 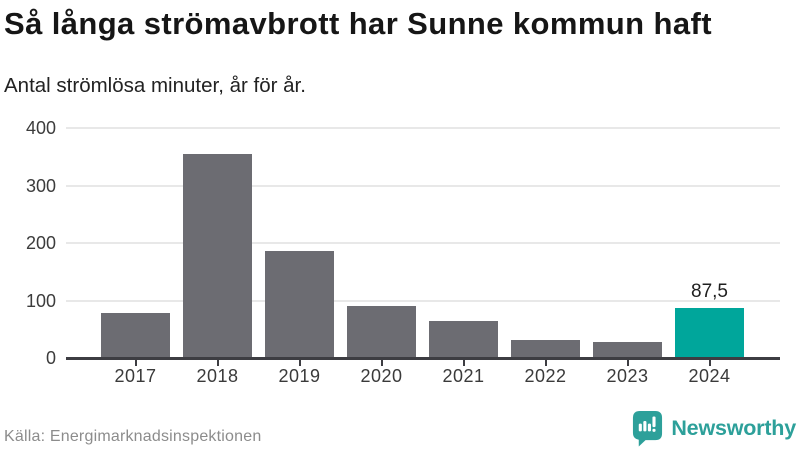 What do you see at coordinates (627, 376) in the screenshot?
I see `x-axis-tick-label-2023: 2023` at bounding box center [627, 376].